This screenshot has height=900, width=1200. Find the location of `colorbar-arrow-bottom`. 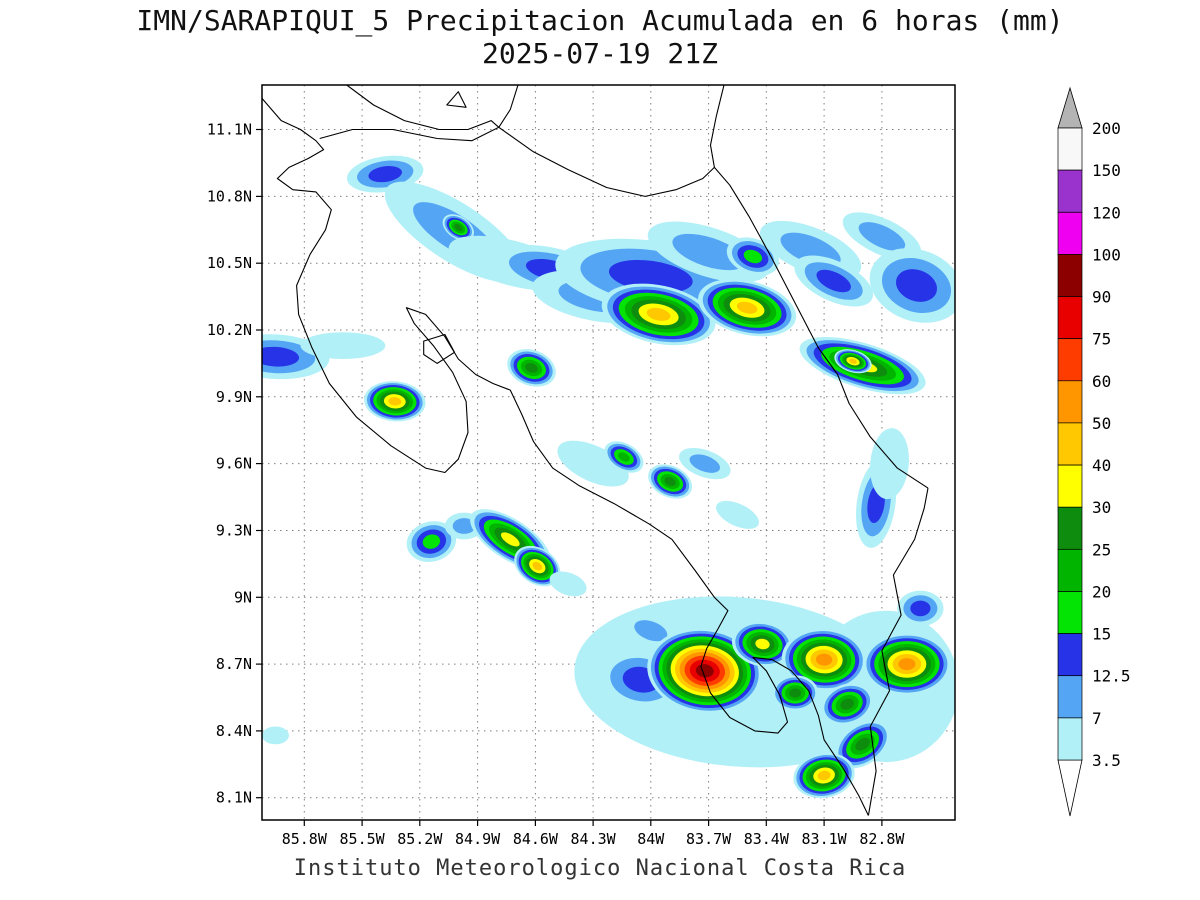

colorbar-arrow-bottom is located at coordinates (1070, 788).